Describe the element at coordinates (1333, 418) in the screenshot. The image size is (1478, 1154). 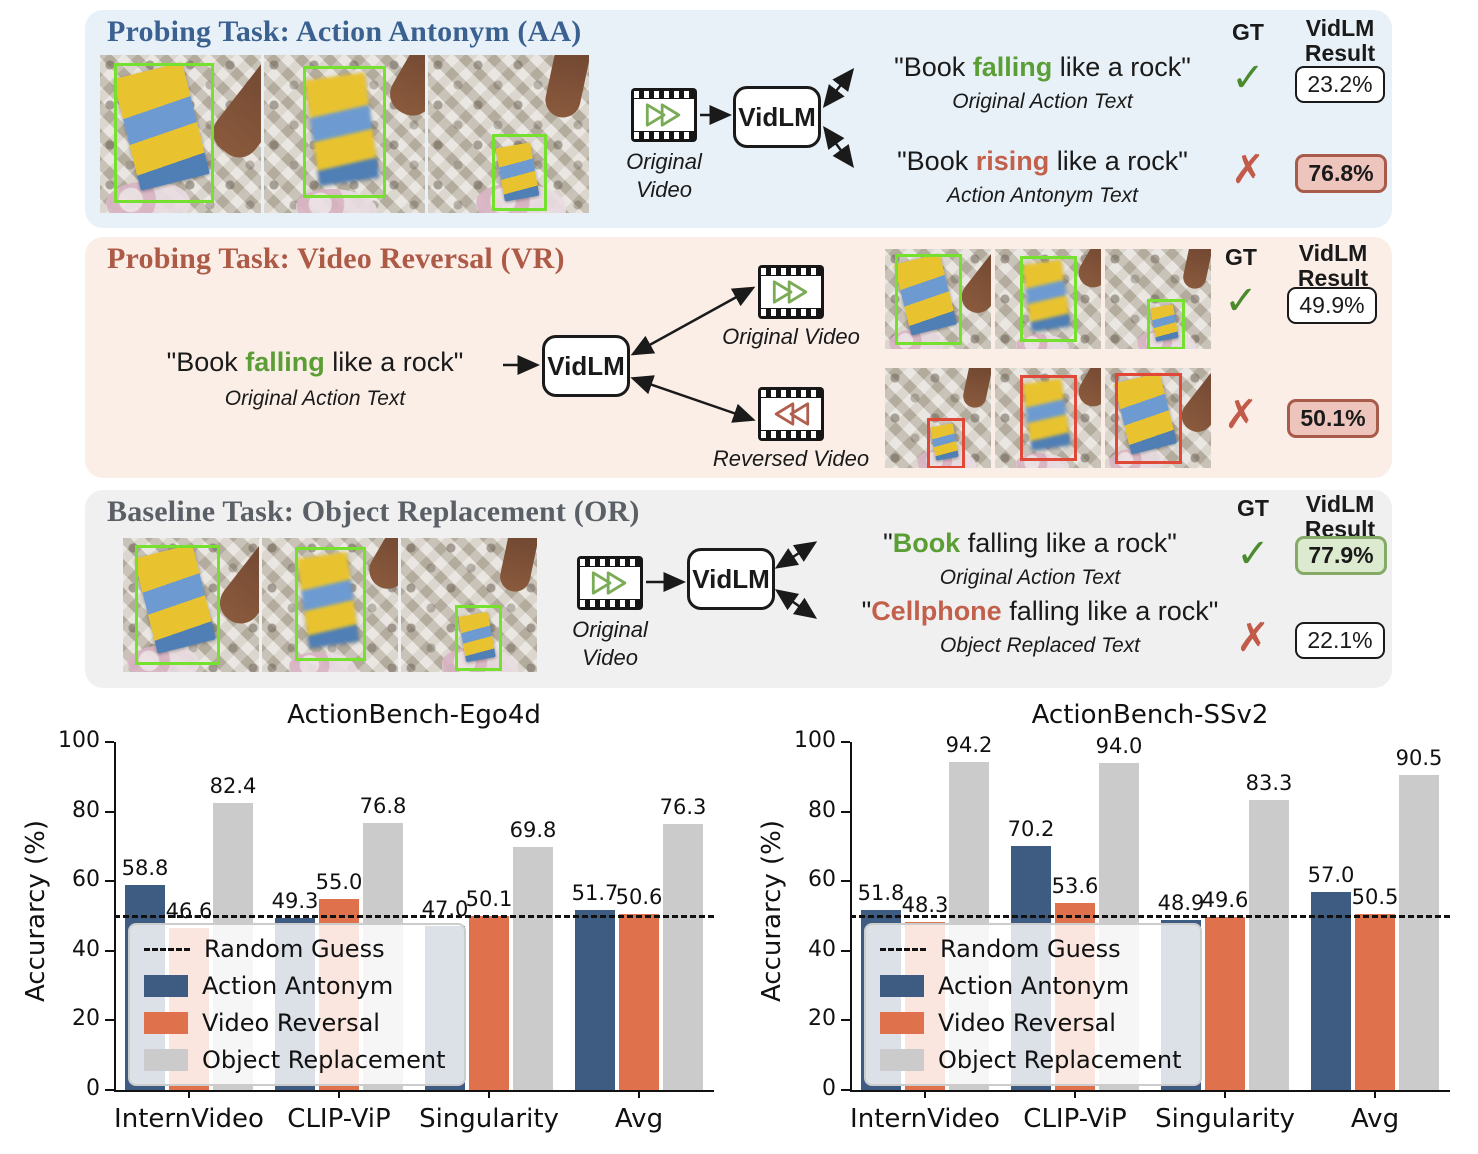
I see `vidlm-result-box: 50.1%` at that location.